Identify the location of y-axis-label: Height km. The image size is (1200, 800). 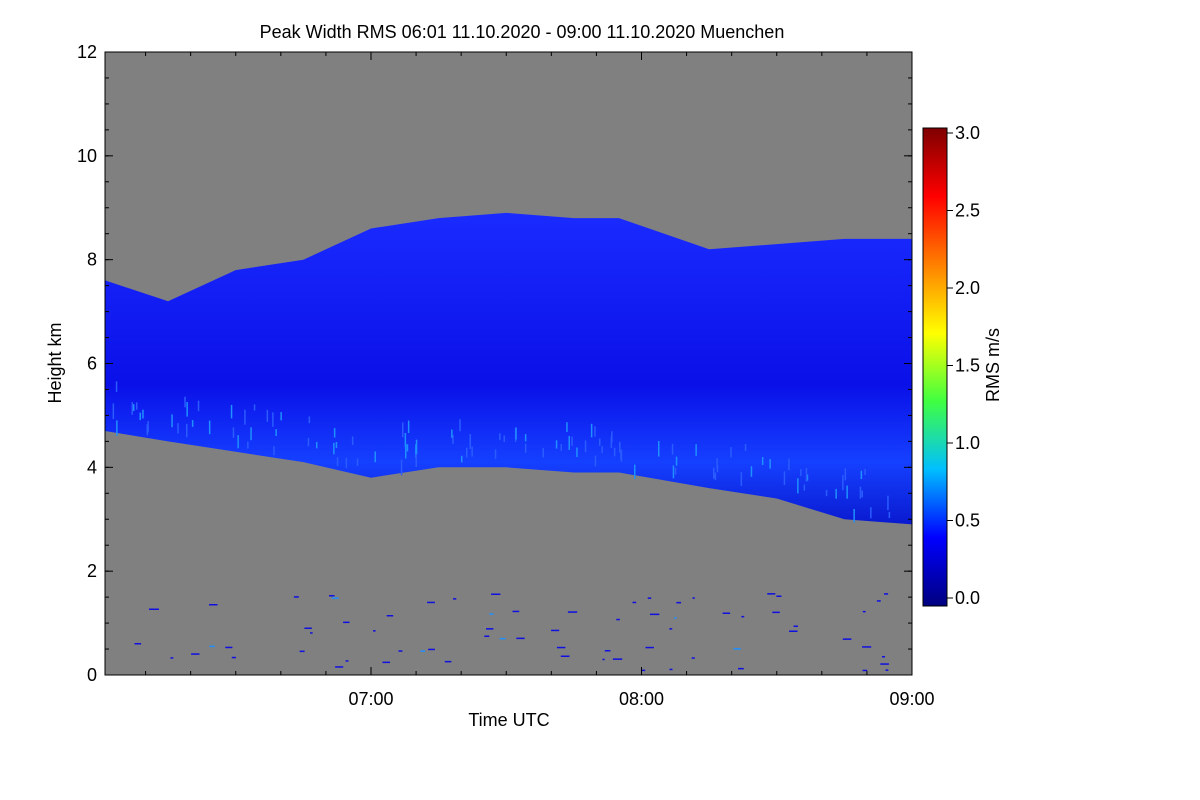
(55, 362).